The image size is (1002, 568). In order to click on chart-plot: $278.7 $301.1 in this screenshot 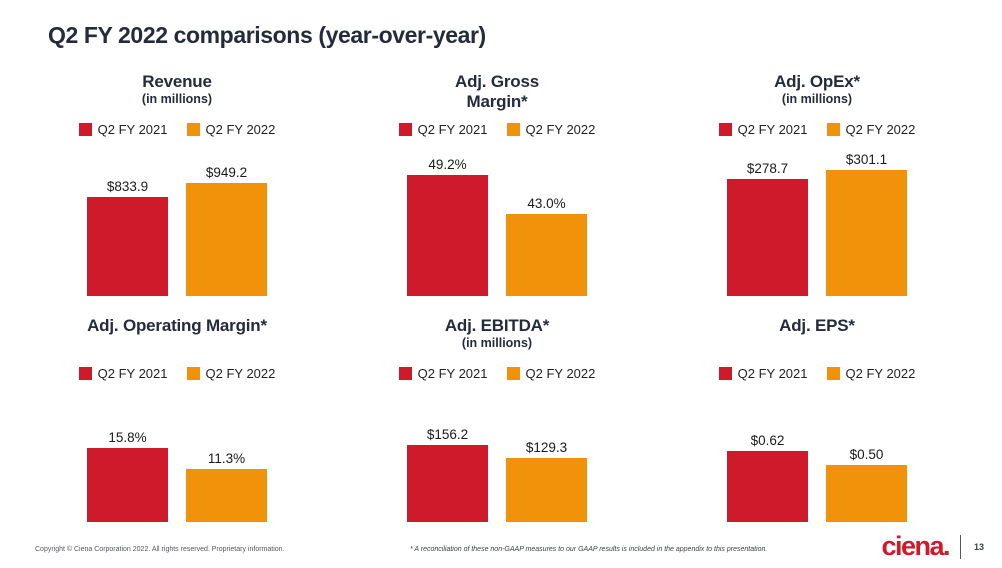, I will do `click(817, 221)`.